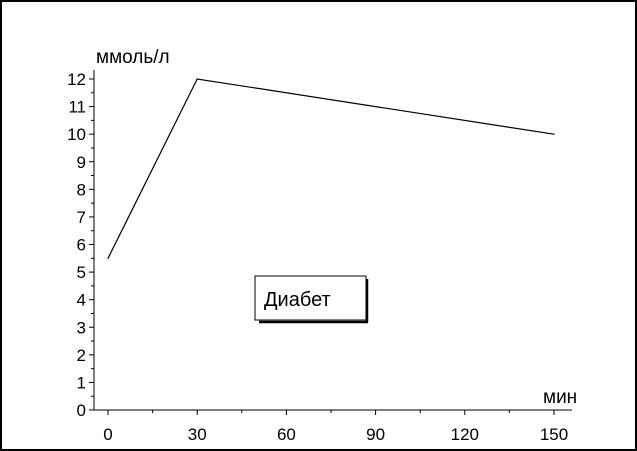  Describe the element at coordinates (76, 134) in the screenshot. I see `y-tick-label: 10` at that location.